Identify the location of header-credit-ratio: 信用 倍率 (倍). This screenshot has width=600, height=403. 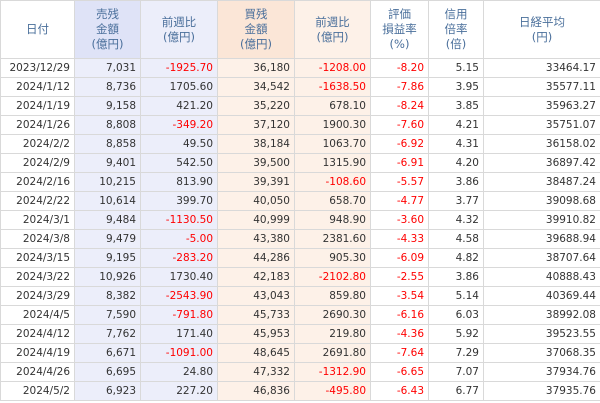
(456, 29).